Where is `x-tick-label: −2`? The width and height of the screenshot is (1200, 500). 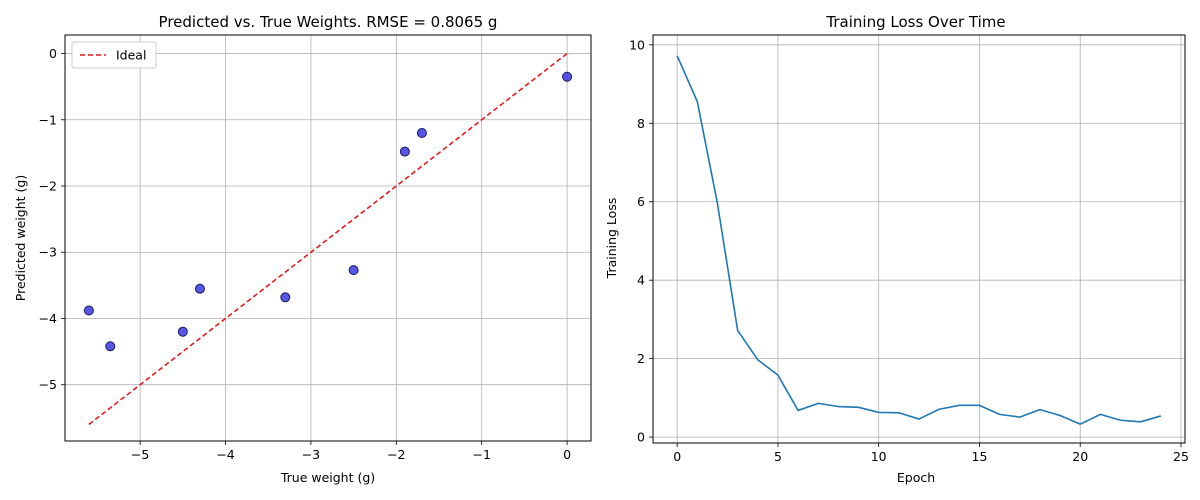
x-tick-label: −2 is located at coordinates (396, 454).